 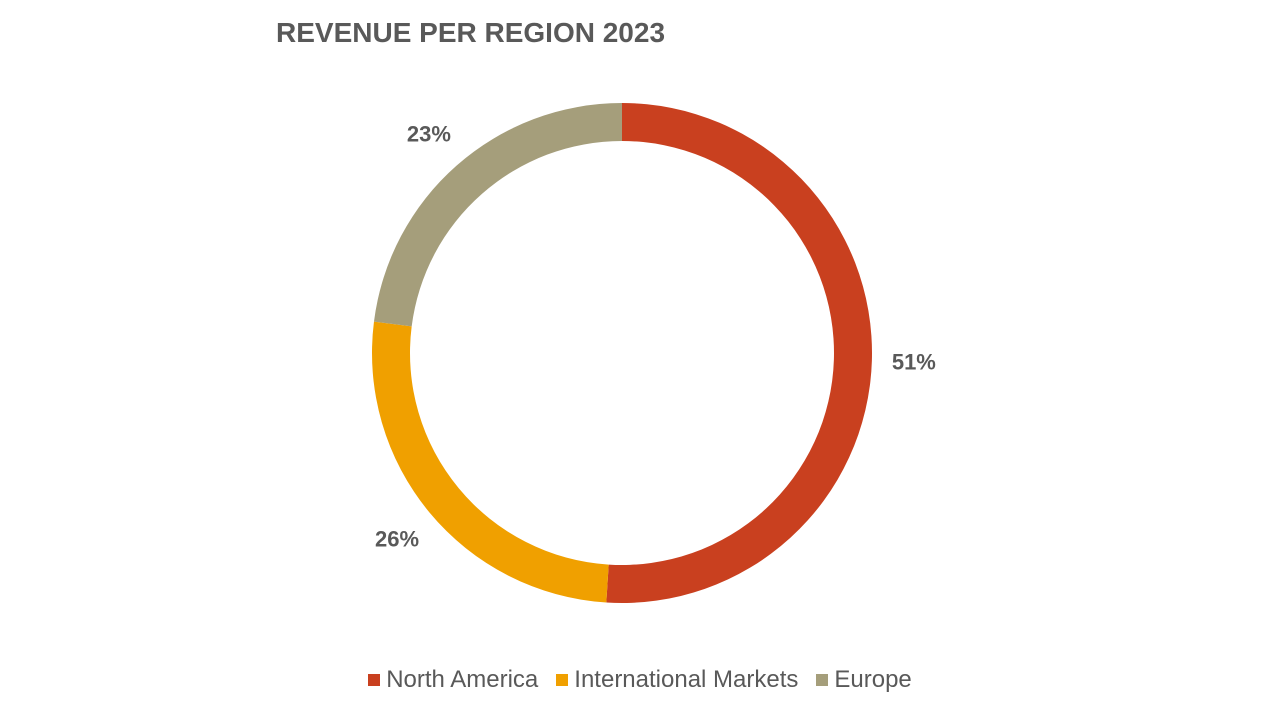 I want to click on legend-label: Europe, so click(x=873, y=679).